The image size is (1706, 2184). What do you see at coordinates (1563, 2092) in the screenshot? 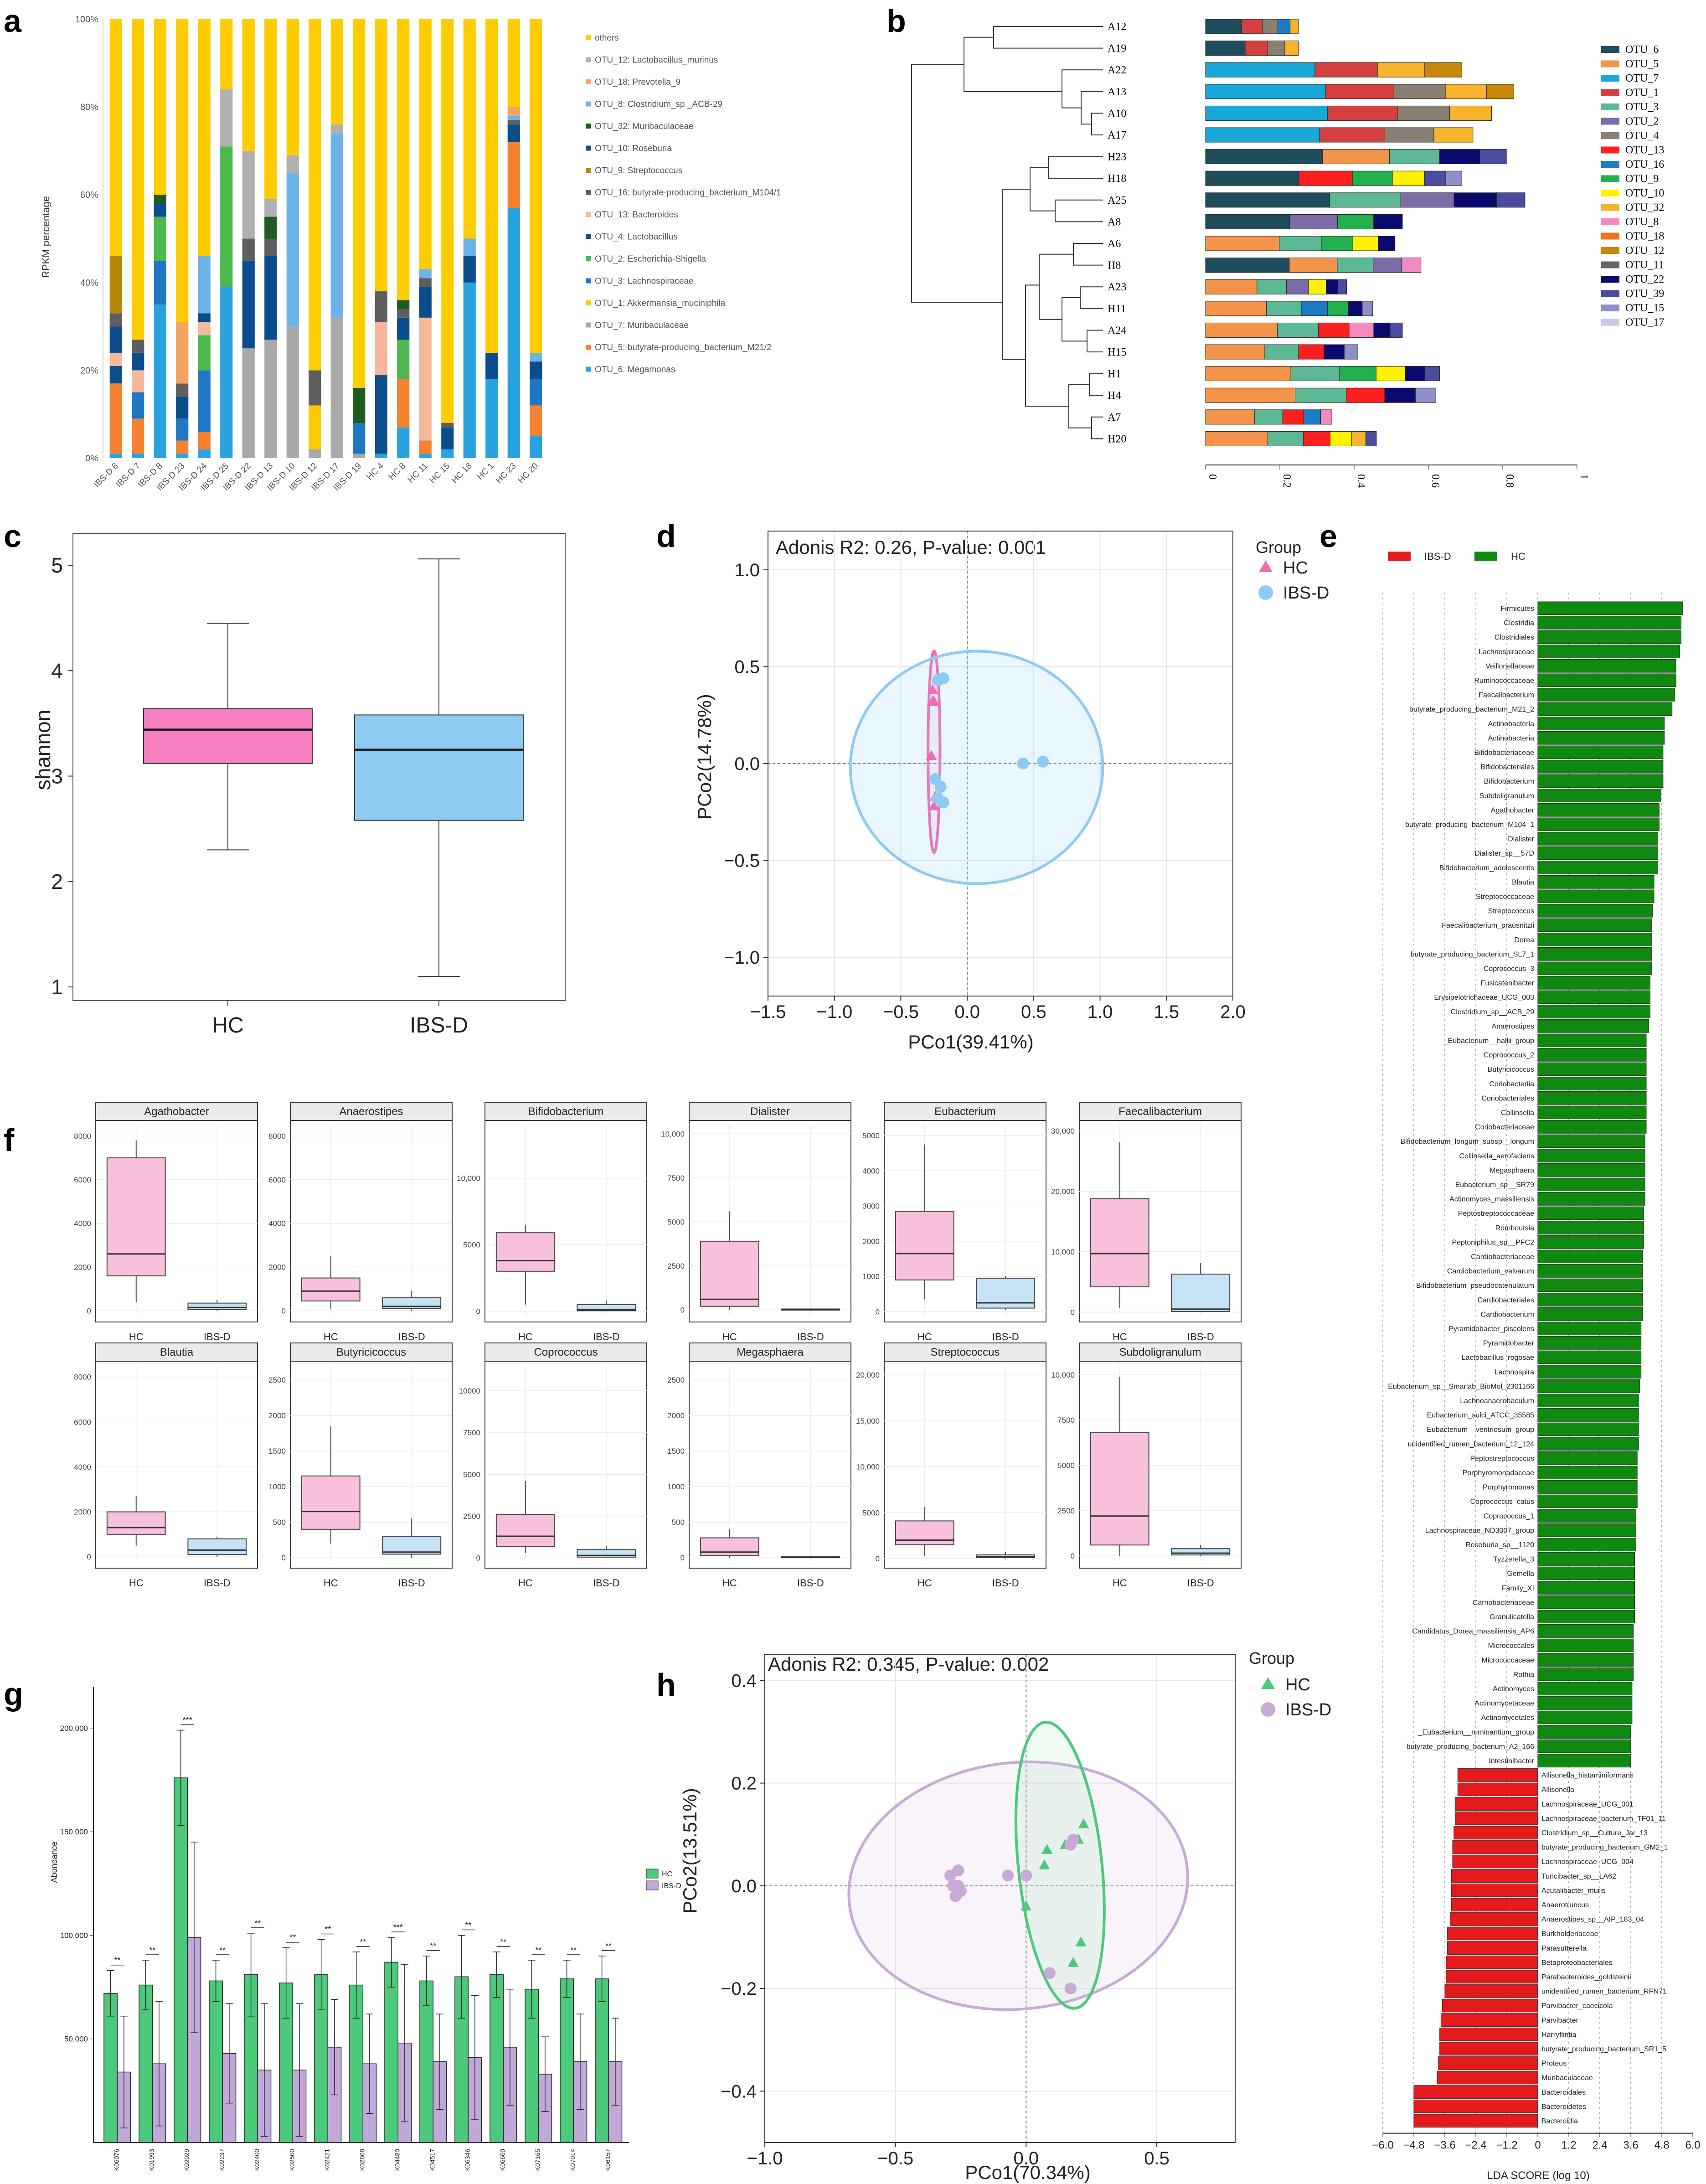
I see `panel-e-taxon-label: Bacteroidales` at bounding box center [1563, 2092].